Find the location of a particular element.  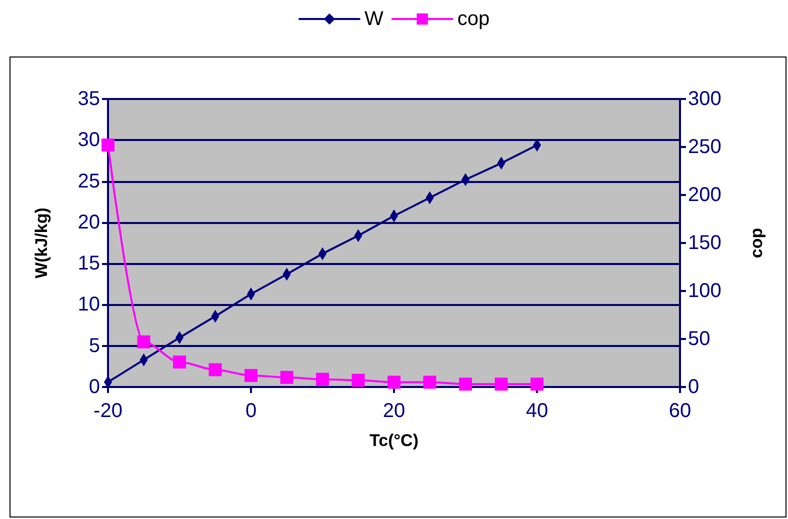

legend-label: W is located at coordinates (374, 19).